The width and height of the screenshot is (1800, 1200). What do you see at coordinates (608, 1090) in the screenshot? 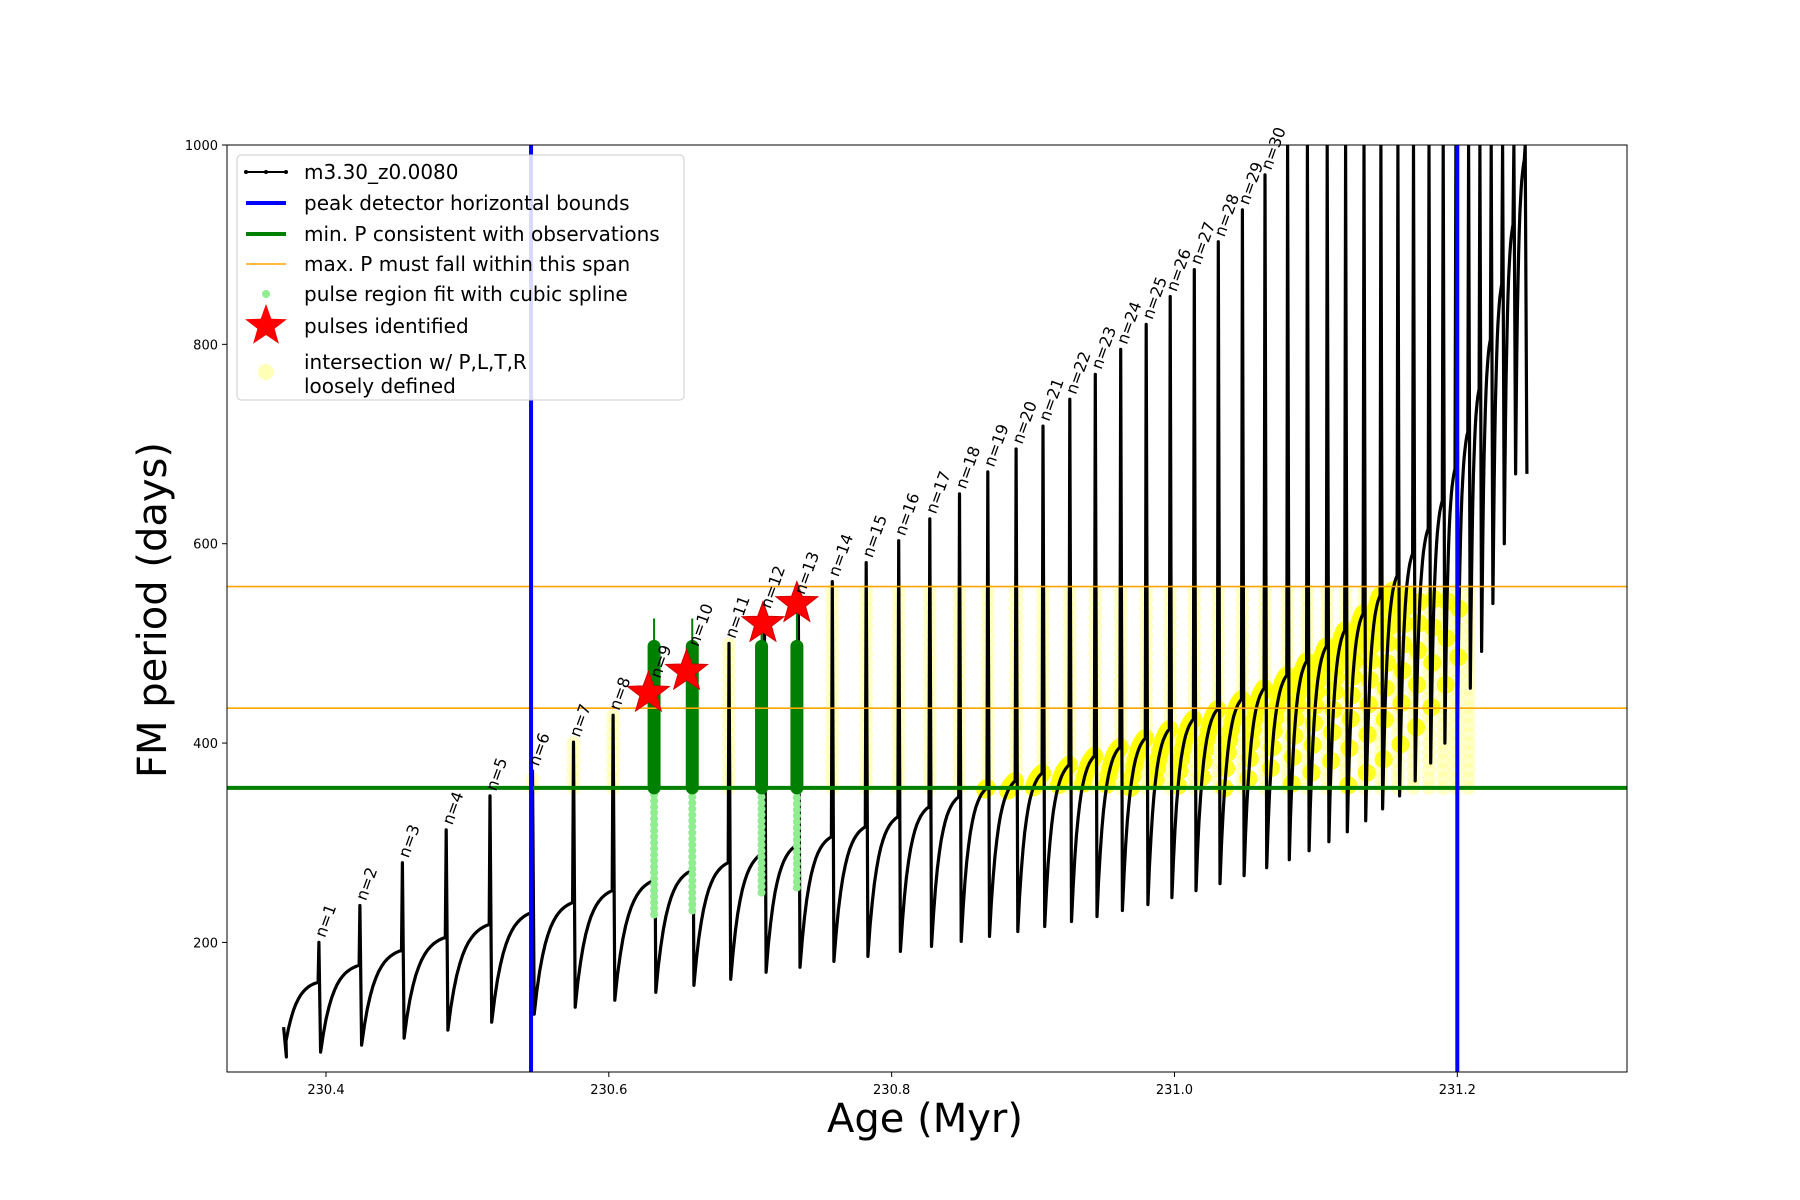
I see `x-tick-label: 230.6` at bounding box center [608, 1090].